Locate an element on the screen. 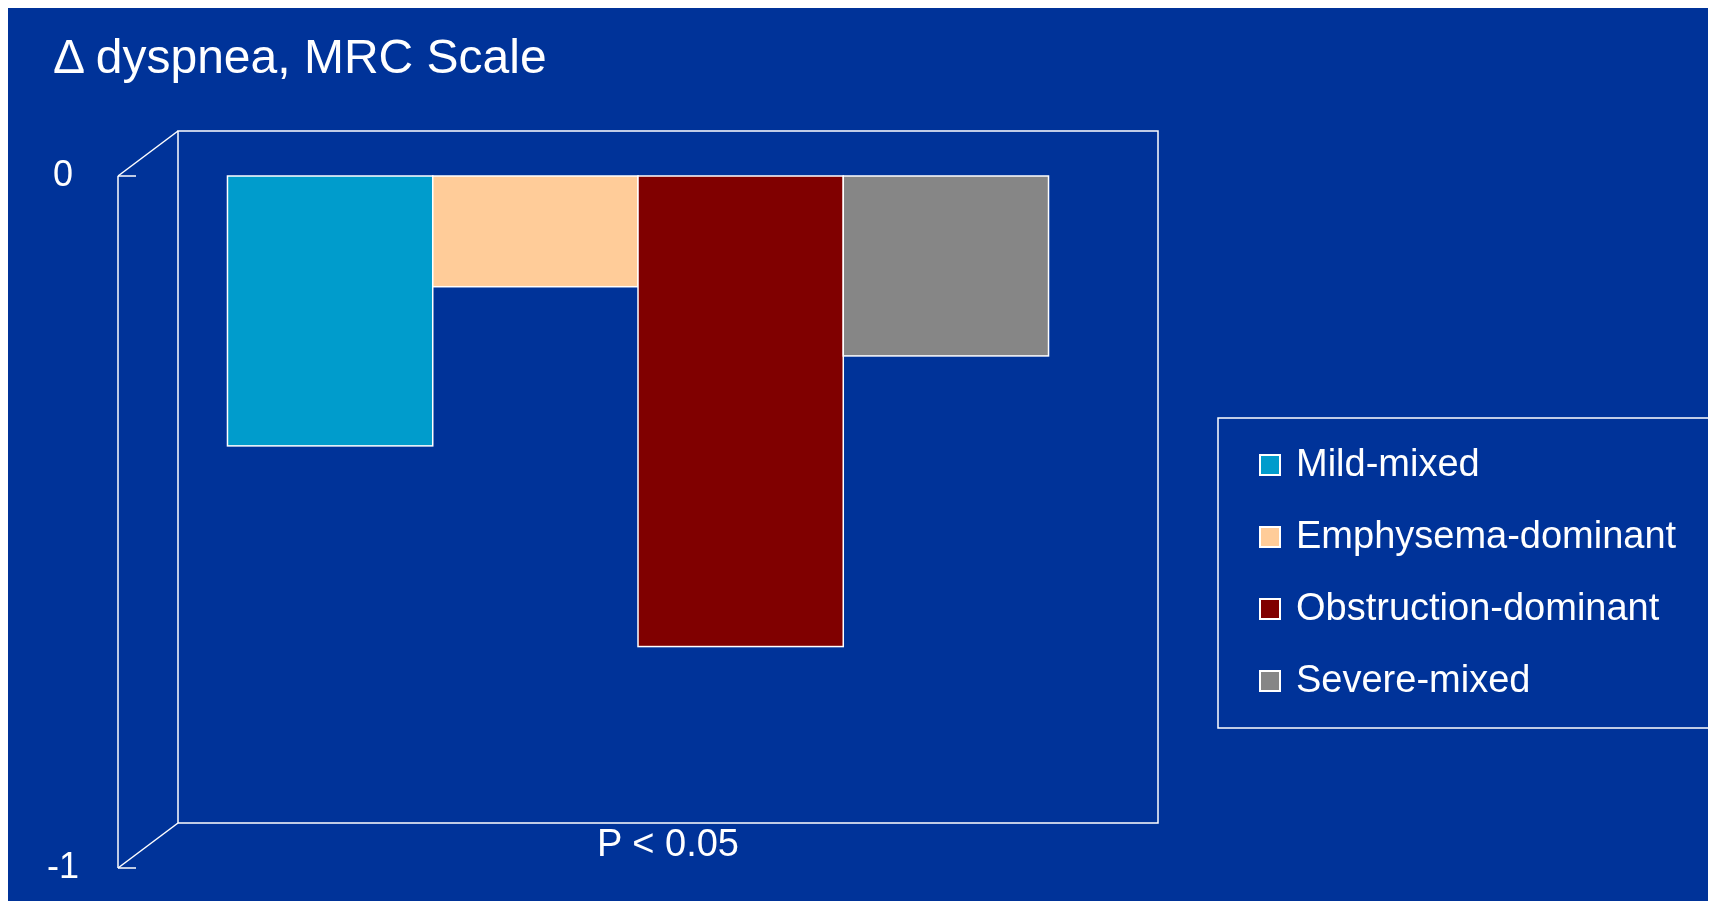 Image resolution: width=1716 pixels, height=909 pixels. legend-label: Mild-mixed is located at coordinates (1388, 463).